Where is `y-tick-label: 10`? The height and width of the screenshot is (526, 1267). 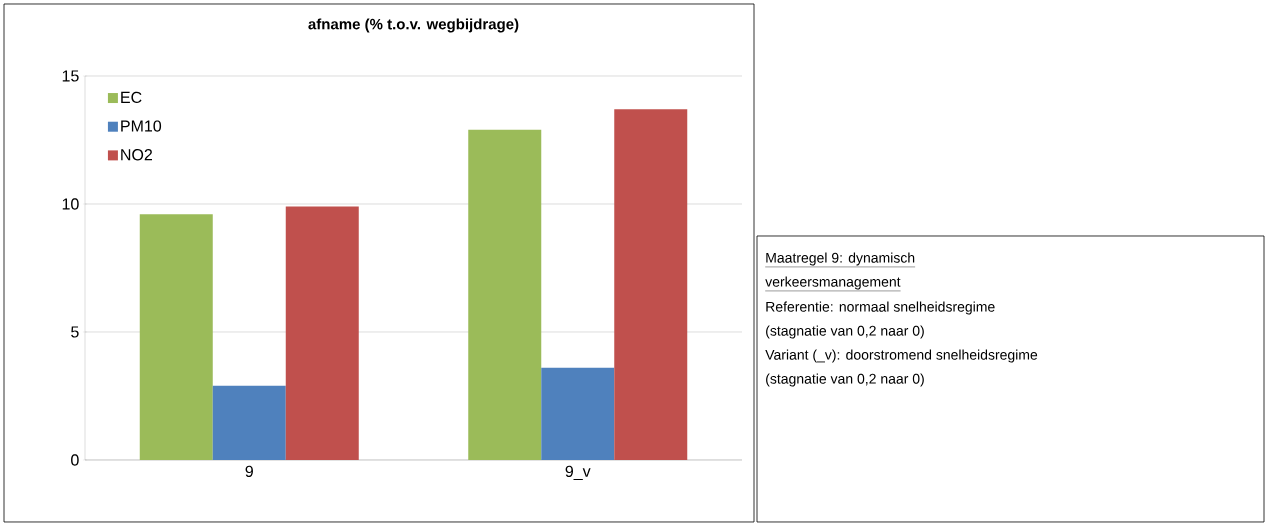 y-tick-label: 10 is located at coordinates (70, 204).